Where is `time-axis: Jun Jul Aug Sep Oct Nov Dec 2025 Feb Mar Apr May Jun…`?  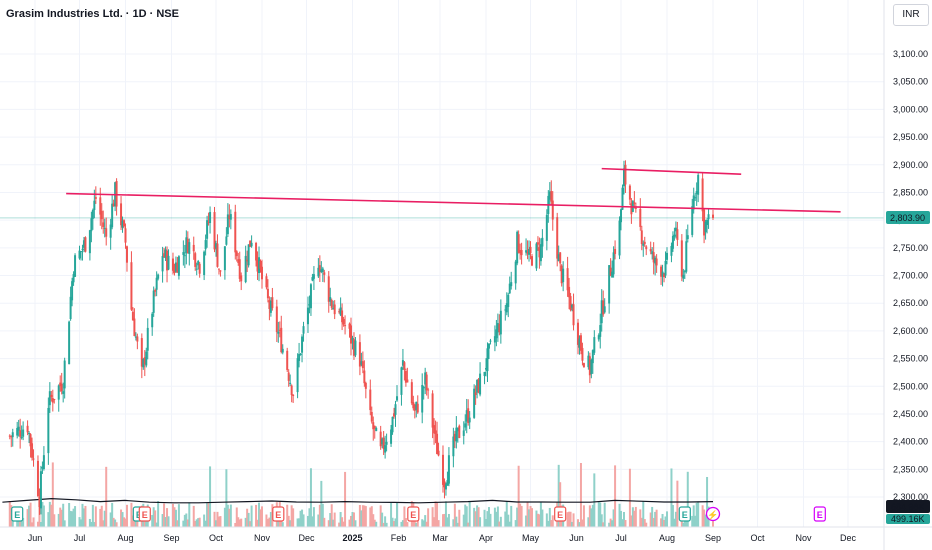 time-axis: Jun Jul Aug Sep Oct Nov Dec 2025 Feb Mar Apr May Jun… is located at coordinates (442, 538).